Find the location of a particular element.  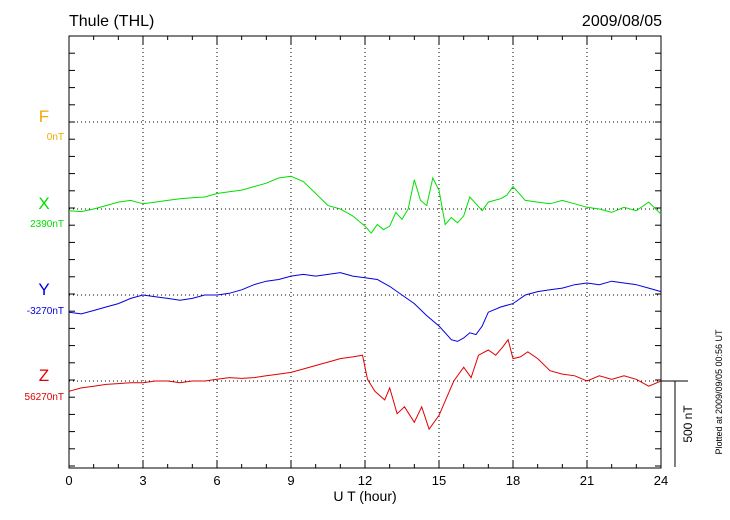

series-baseline-y: -3270nT is located at coordinates (45, 311).